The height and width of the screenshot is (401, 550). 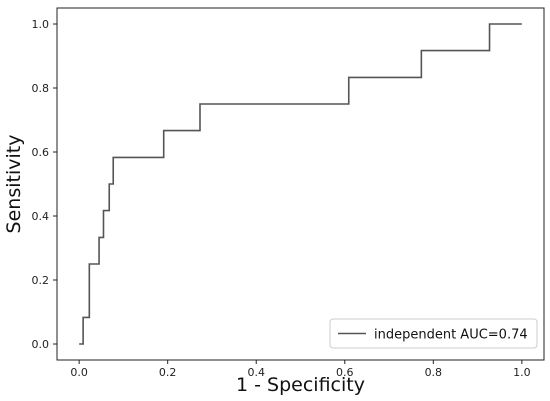 What do you see at coordinates (168, 372) in the screenshot?
I see `x-tick-label: 0.2` at bounding box center [168, 372].